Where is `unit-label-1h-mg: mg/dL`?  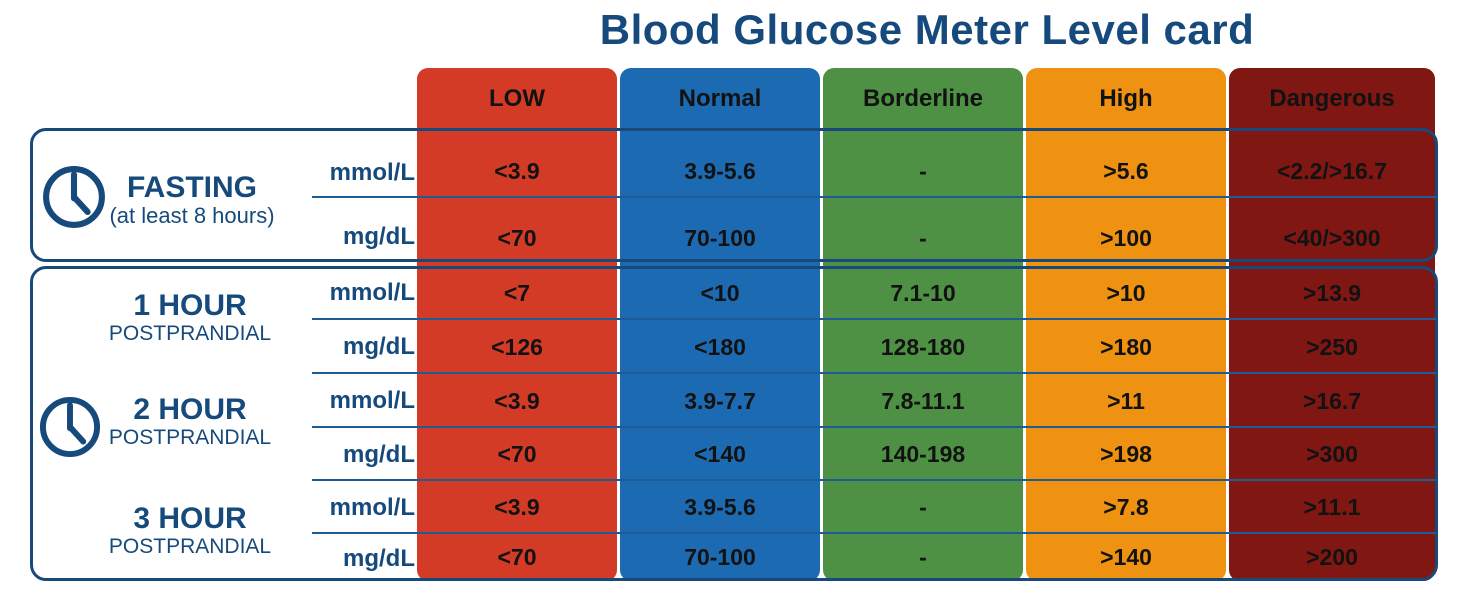
unit-label-1h-mg: mg/dL is located at coordinates (379, 346).